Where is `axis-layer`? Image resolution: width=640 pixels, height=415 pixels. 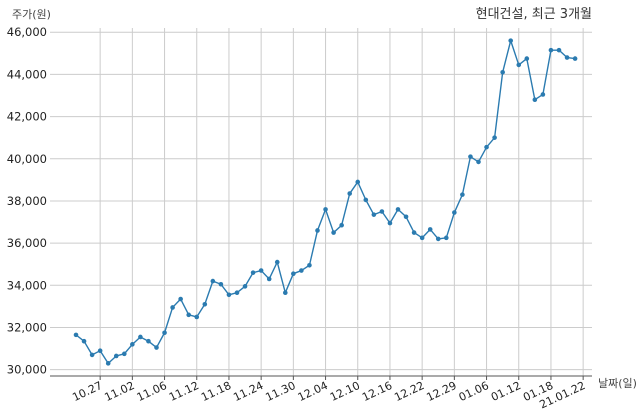
axis-layer is located at coordinates (321, 377).